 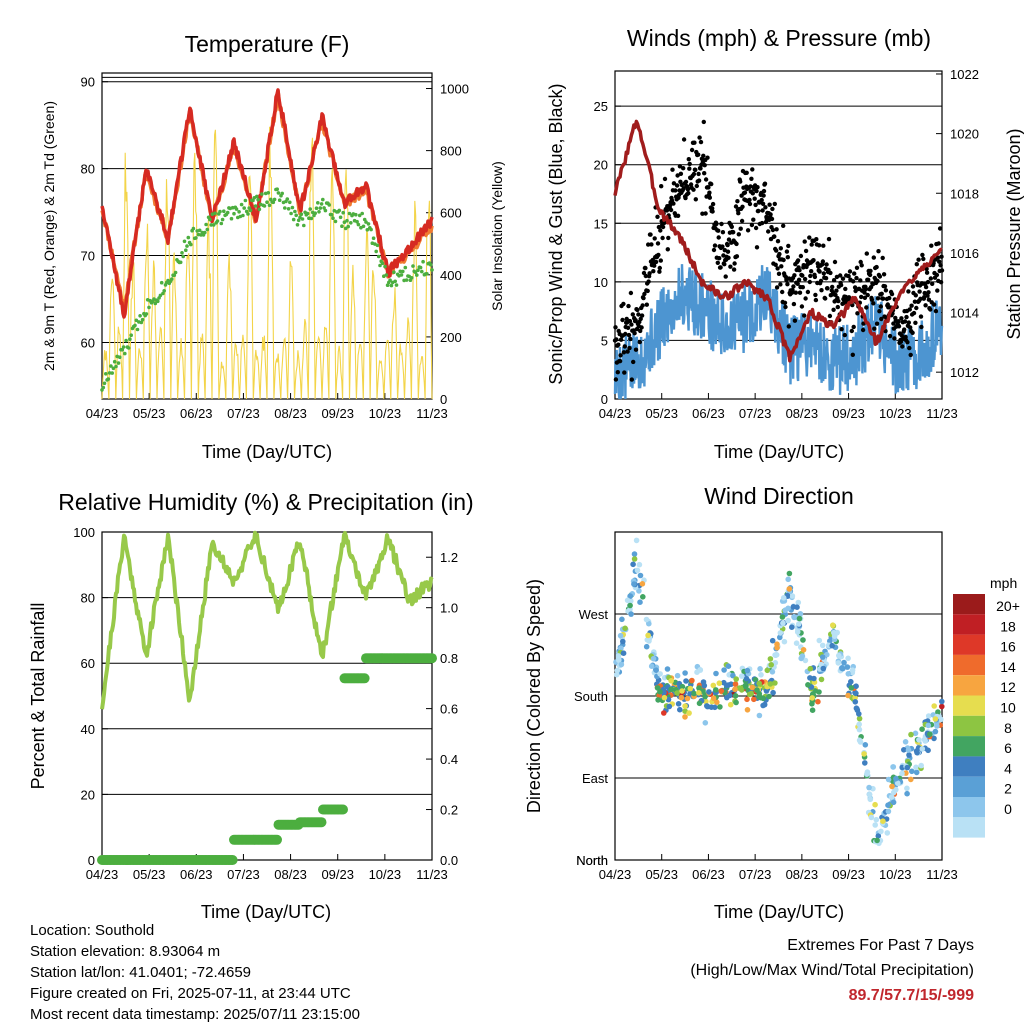 I want to click on solar-insolation-line, so click(x=267, y=263).